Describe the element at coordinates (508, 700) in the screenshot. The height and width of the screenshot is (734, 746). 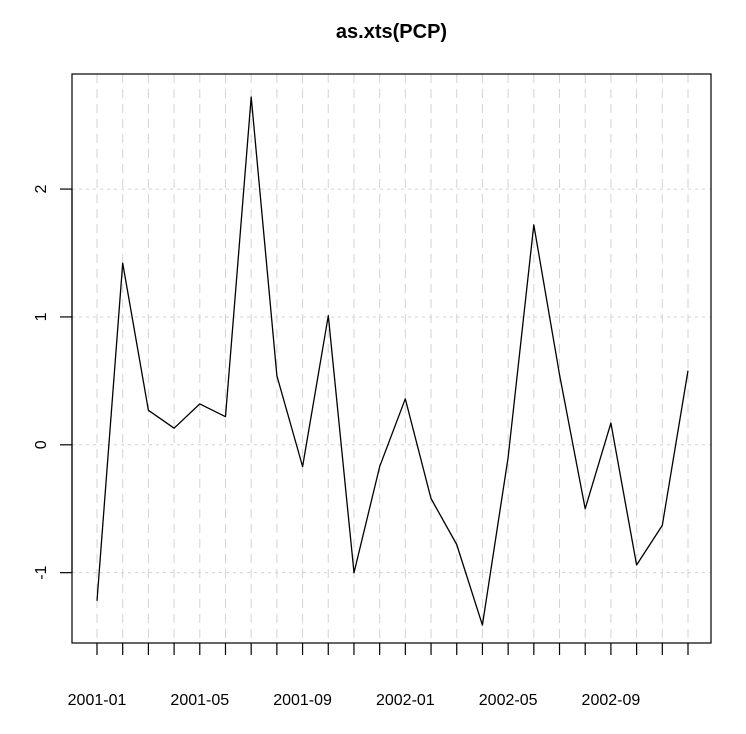
I see `x-tick-label: 2002-05` at that location.